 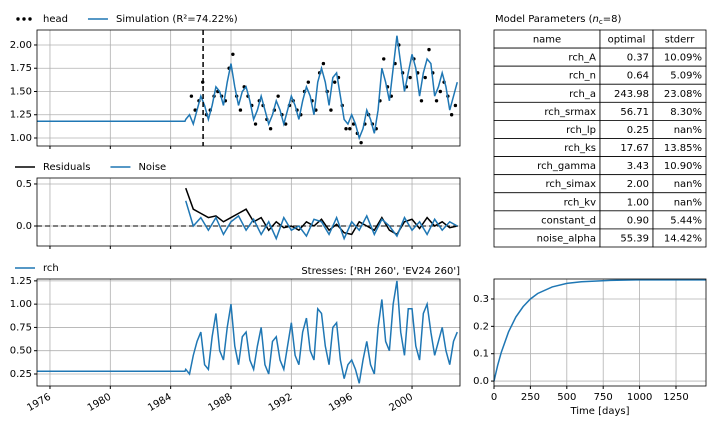 I want to click on x-tick-label: 1996, so click(x=341, y=403).